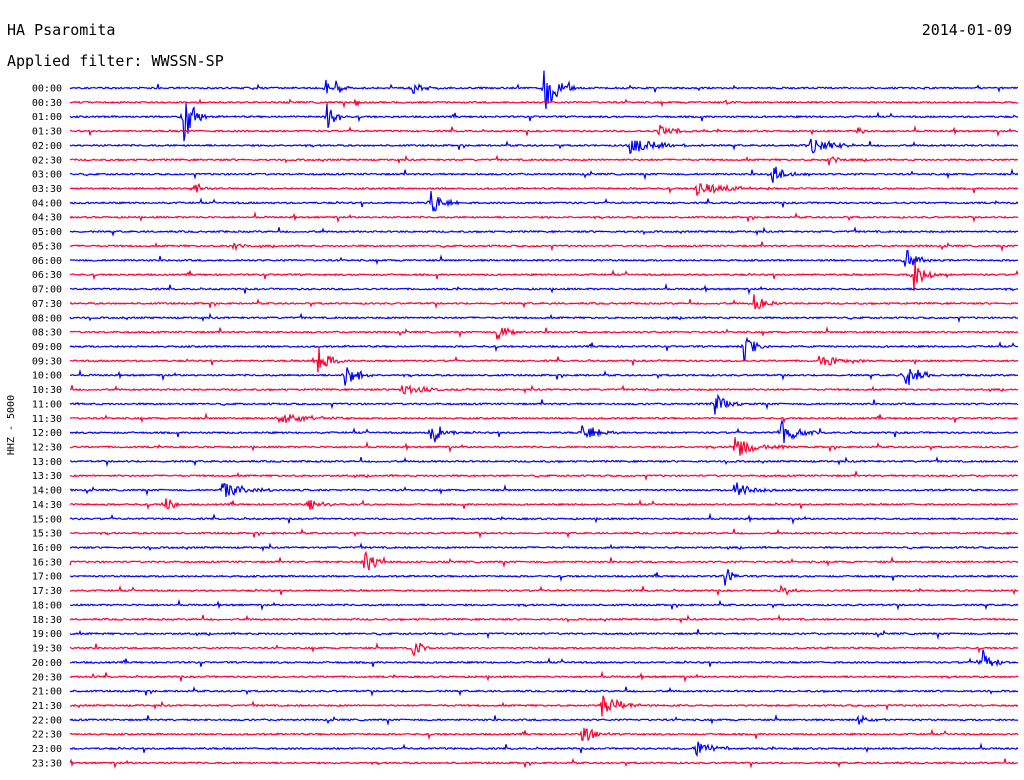  I want to click on tick-label: 09:00, so click(47, 347).